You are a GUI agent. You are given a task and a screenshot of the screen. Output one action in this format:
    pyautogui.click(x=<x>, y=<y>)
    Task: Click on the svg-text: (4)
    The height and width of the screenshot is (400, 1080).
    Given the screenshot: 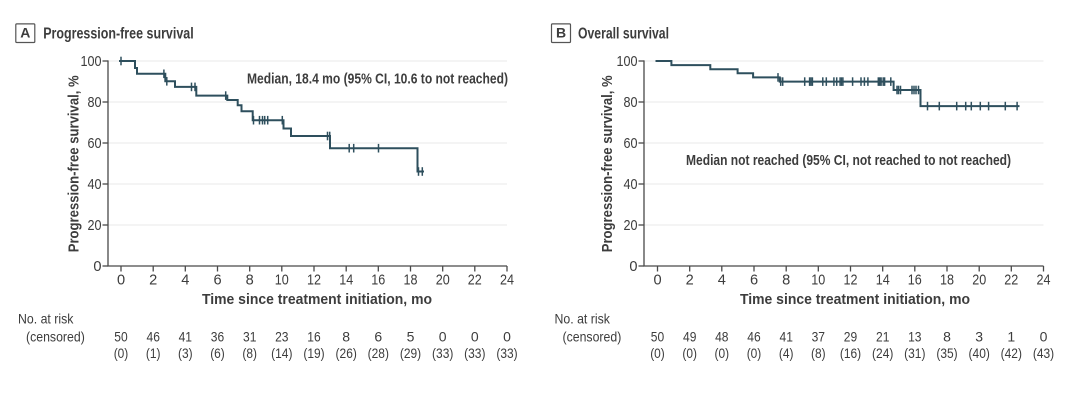 What is the action you would take?
    pyautogui.click(x=786, y=353)
    